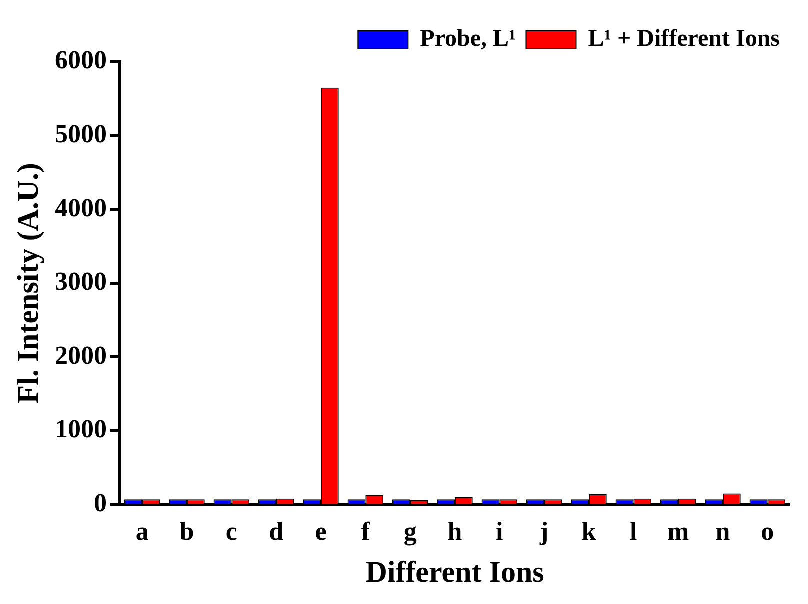 Image resolution: width=808 pixels, height=604 pixels. What do you see at coordinates (543, 531) in the screenshot?
I see `x-tick-label: j` at bounding box center [543, 531].